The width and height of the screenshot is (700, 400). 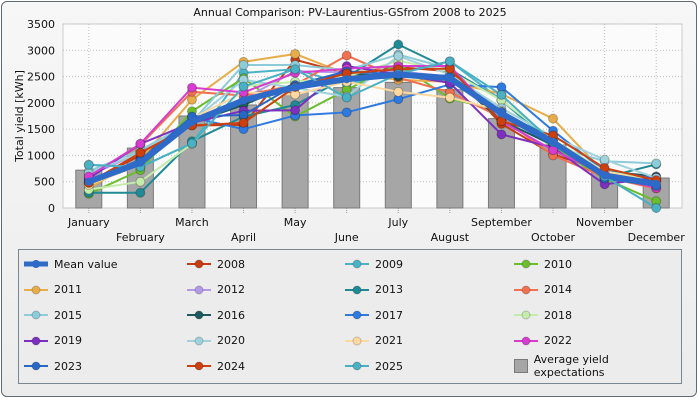 What do you see at coordinates (346, 237) in the screenshot?
I see `x-tick-label: June` at bounding box center [346, 237].